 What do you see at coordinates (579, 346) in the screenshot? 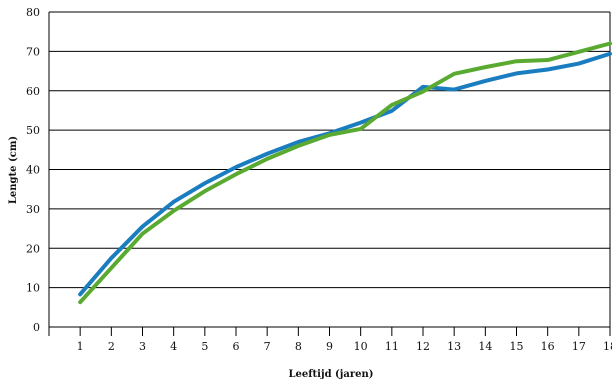
I see `x-tick-label: 17` at bounding box center [579, 346].